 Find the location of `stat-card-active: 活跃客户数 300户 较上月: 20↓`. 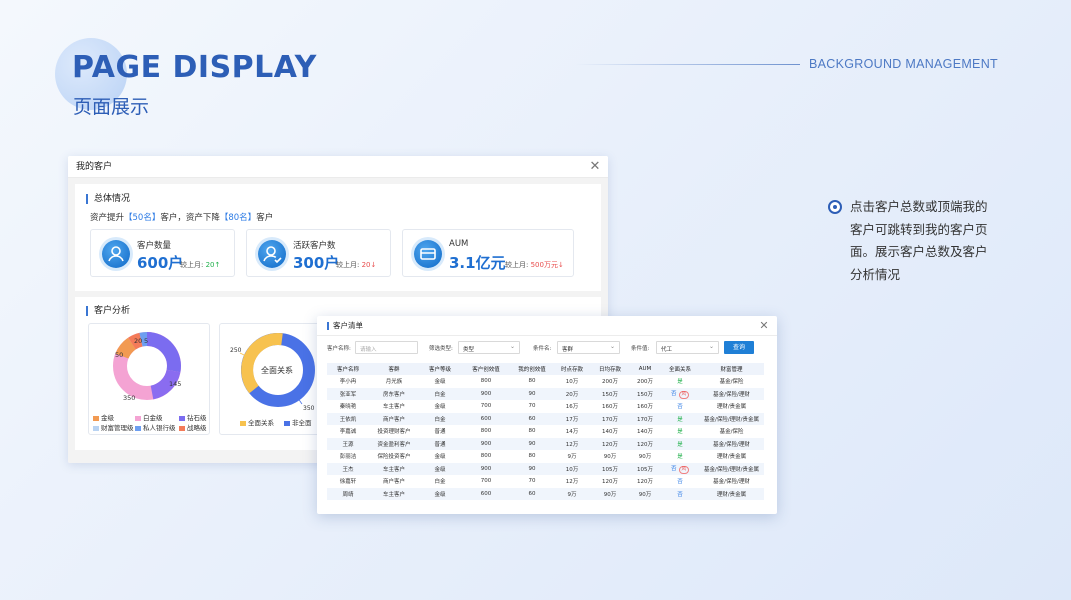

stat-card-active: 活跃客户数 300户 较上月: 20↓ is located at coordinates (318, 253).